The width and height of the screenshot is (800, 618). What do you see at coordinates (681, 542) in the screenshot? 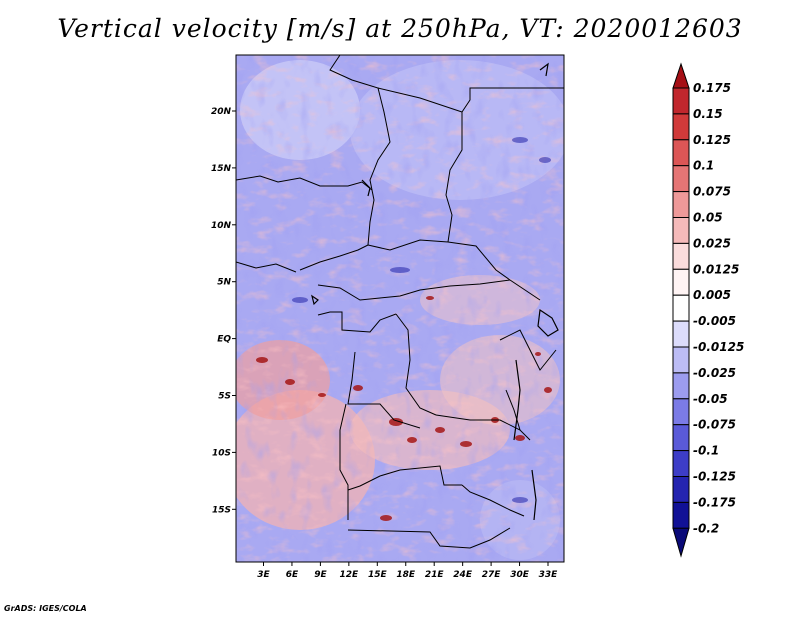
I see `colorbar-min-arrow` at bounding box center [681, 542].